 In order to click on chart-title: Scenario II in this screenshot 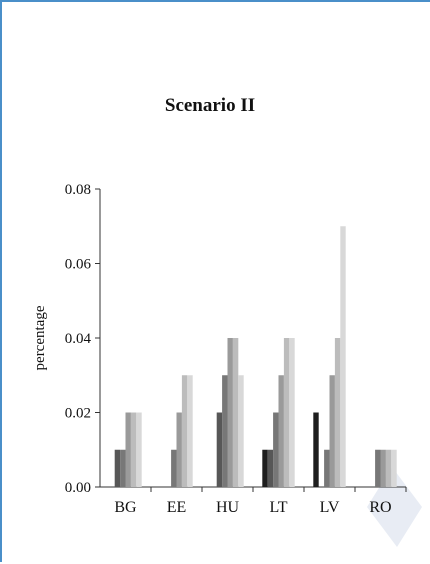, I will do `click(210, 105)`.